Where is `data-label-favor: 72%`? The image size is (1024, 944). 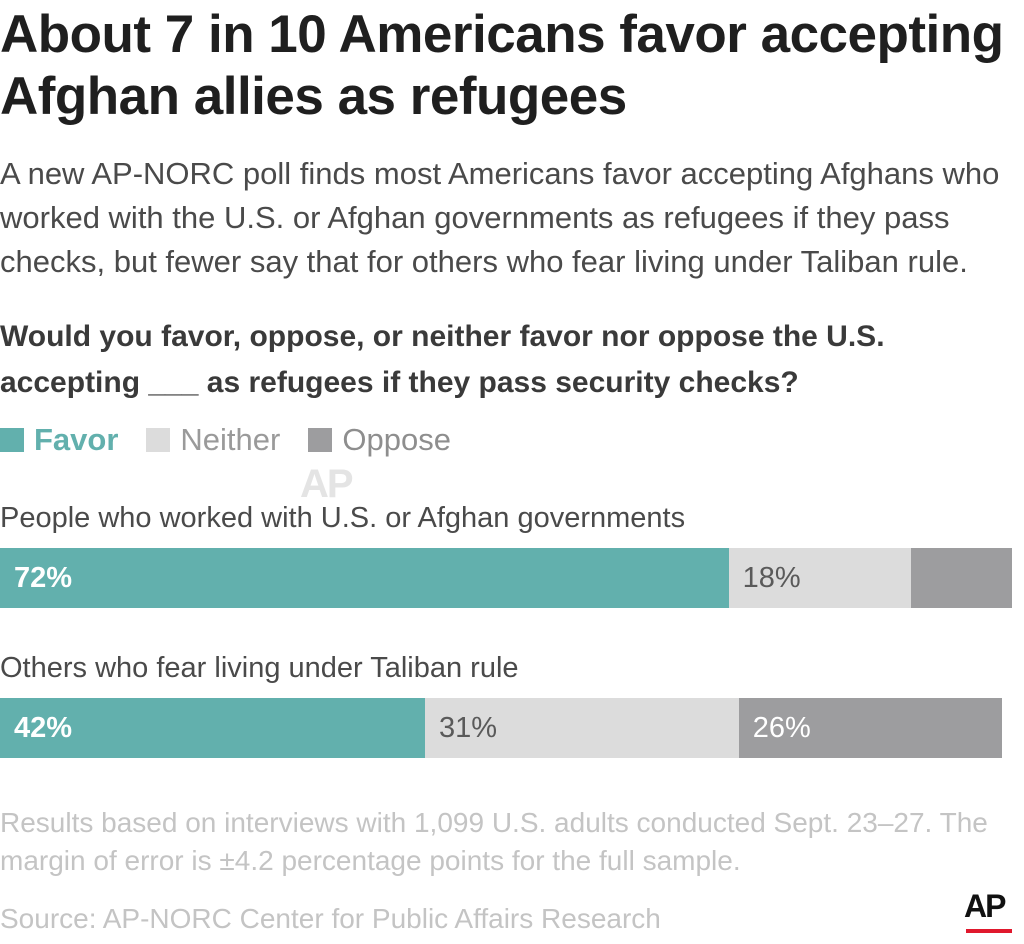
data-label-favor: 72% is located at coordinates (43, 578).